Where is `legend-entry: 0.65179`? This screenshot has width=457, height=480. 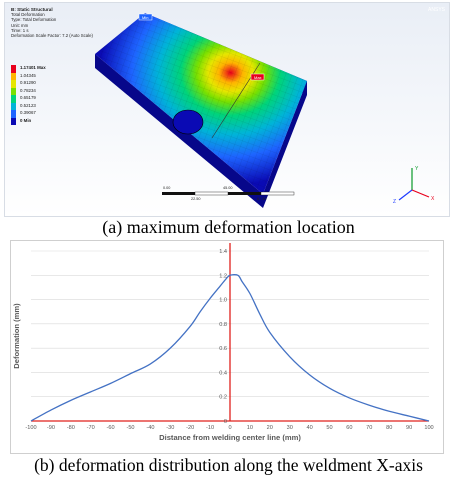
legend-entry: 0.65179 is located at coordinates (41, 99).